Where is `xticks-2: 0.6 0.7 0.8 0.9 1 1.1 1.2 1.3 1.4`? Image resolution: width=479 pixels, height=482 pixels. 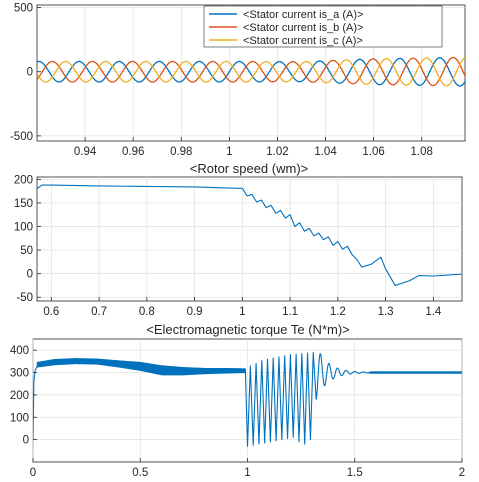
xticks-2: 0.6 0.7 0.8 0.9 1 1.1 1.2 1.3 1.4 is located at coordinates (242, 307).